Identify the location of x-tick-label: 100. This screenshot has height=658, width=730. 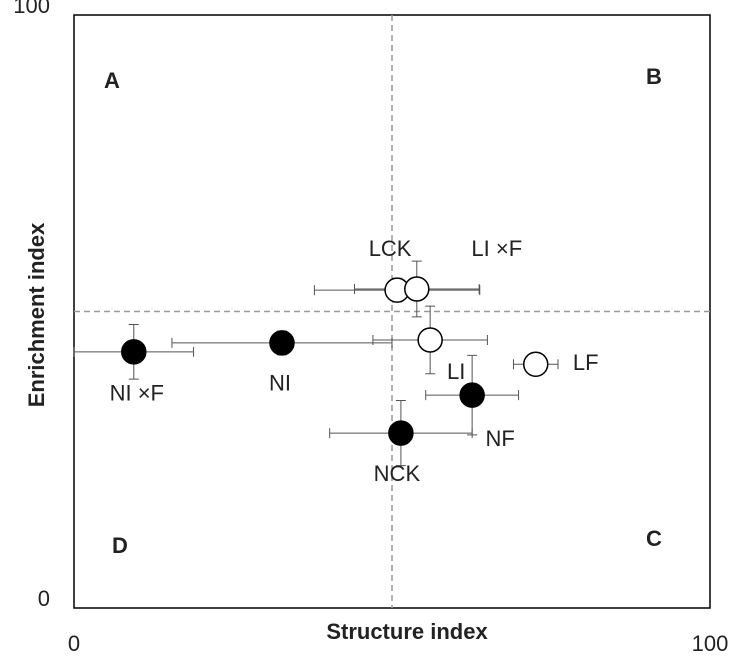
(710, 643).